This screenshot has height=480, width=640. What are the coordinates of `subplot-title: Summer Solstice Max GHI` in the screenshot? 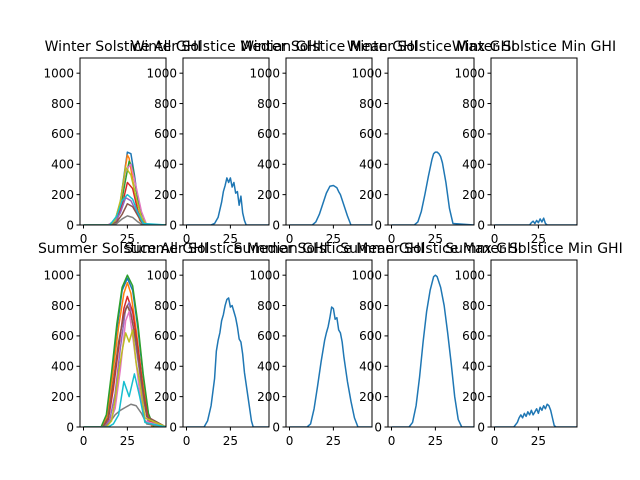 It's located at (431, 249).